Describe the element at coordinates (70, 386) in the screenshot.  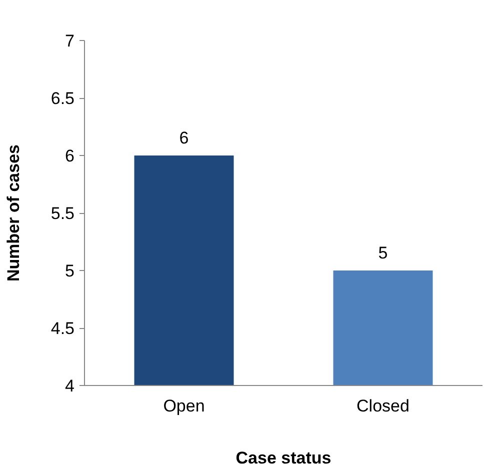
I see `y-tick-label: 4` at that location.